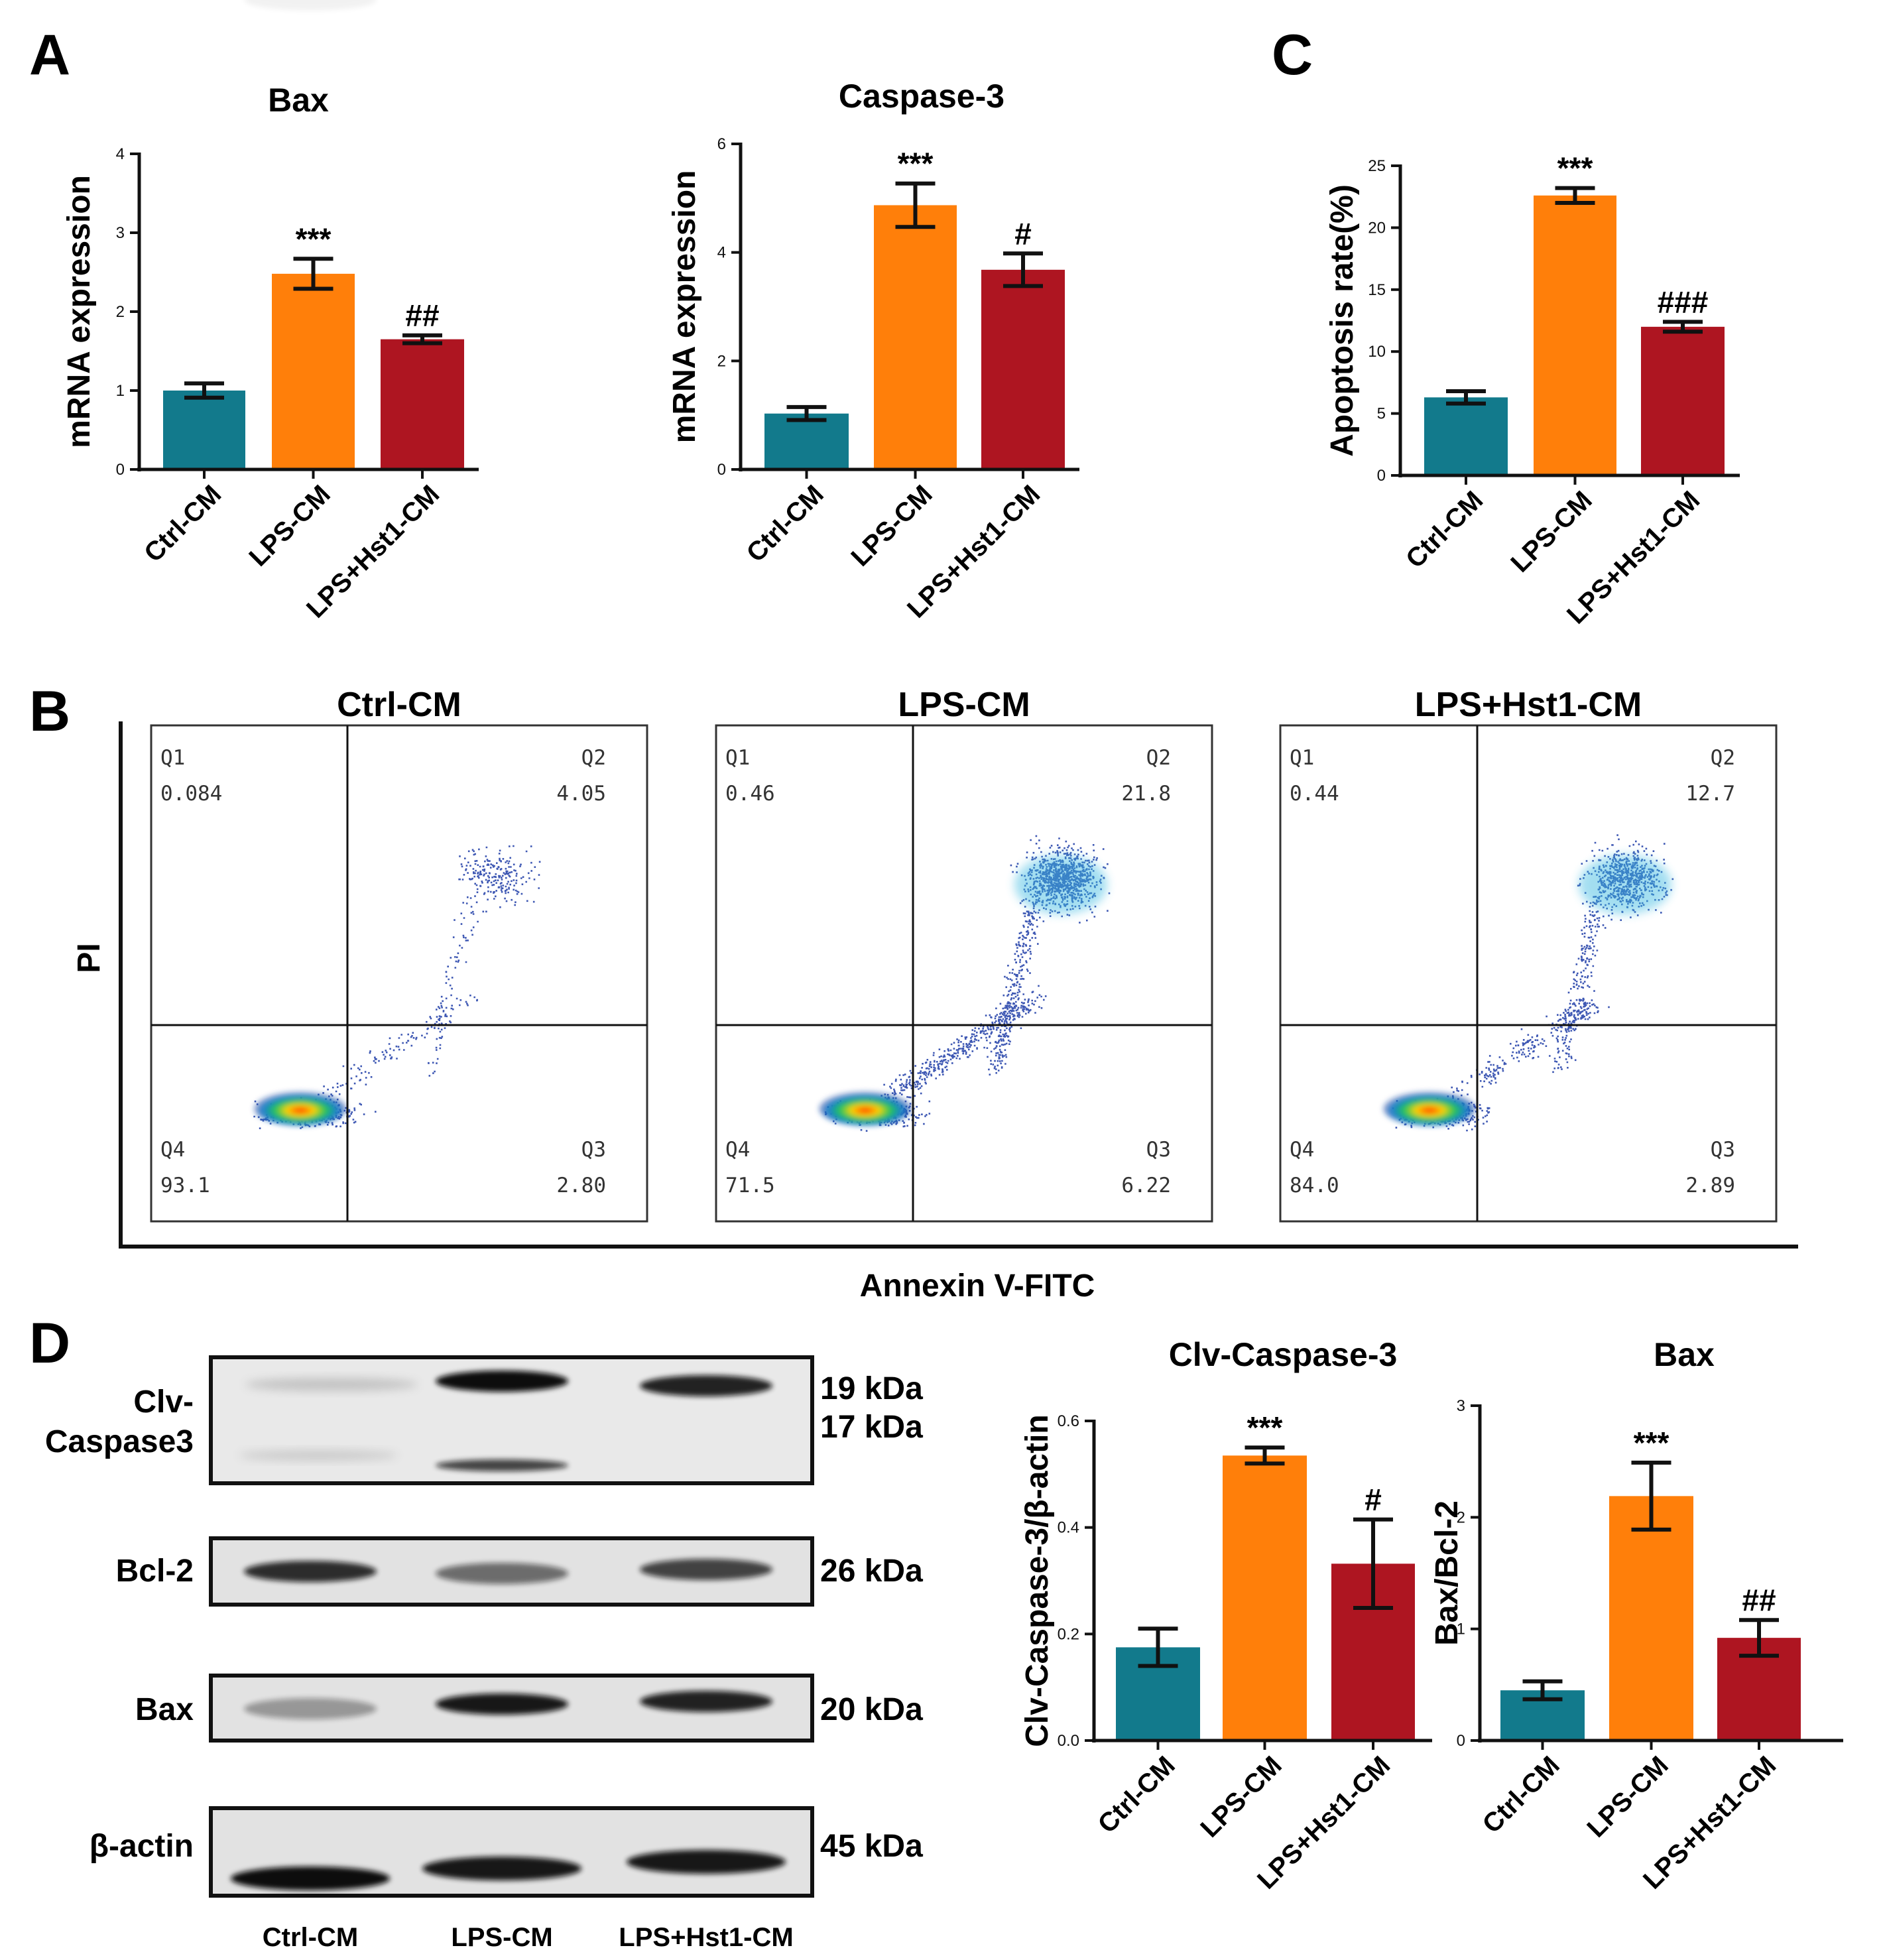  What do you see at coordinates (1377, 166) in the screenshot?
I see `apoptosis-ytick-label: 25` at bounding box center [1377, 166].